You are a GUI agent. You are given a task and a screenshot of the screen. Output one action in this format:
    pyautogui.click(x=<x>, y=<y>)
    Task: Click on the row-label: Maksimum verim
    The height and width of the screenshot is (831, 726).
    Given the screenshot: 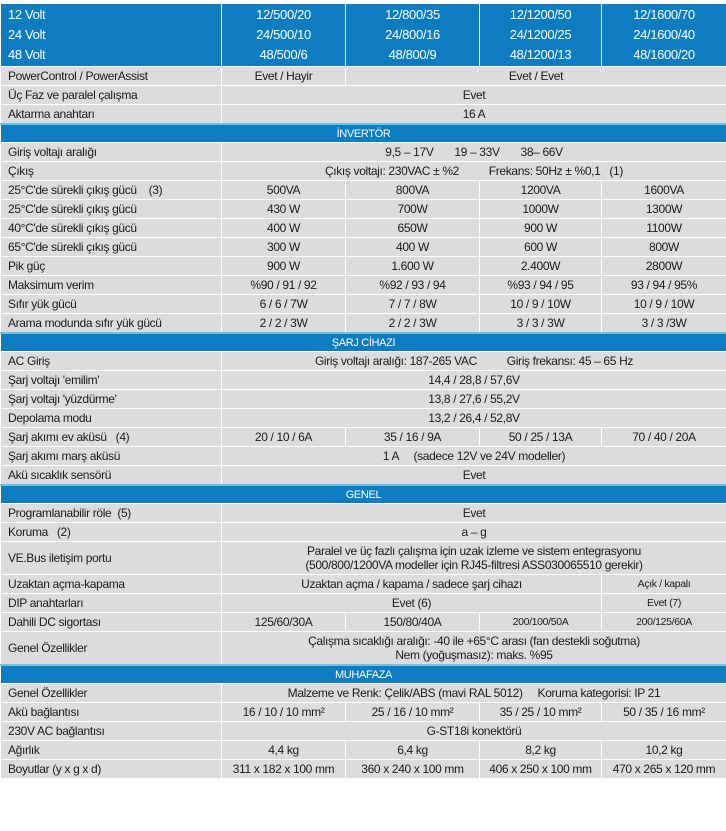 What is the action you would take?
    pyautogui.click(x=111, y=285)
    